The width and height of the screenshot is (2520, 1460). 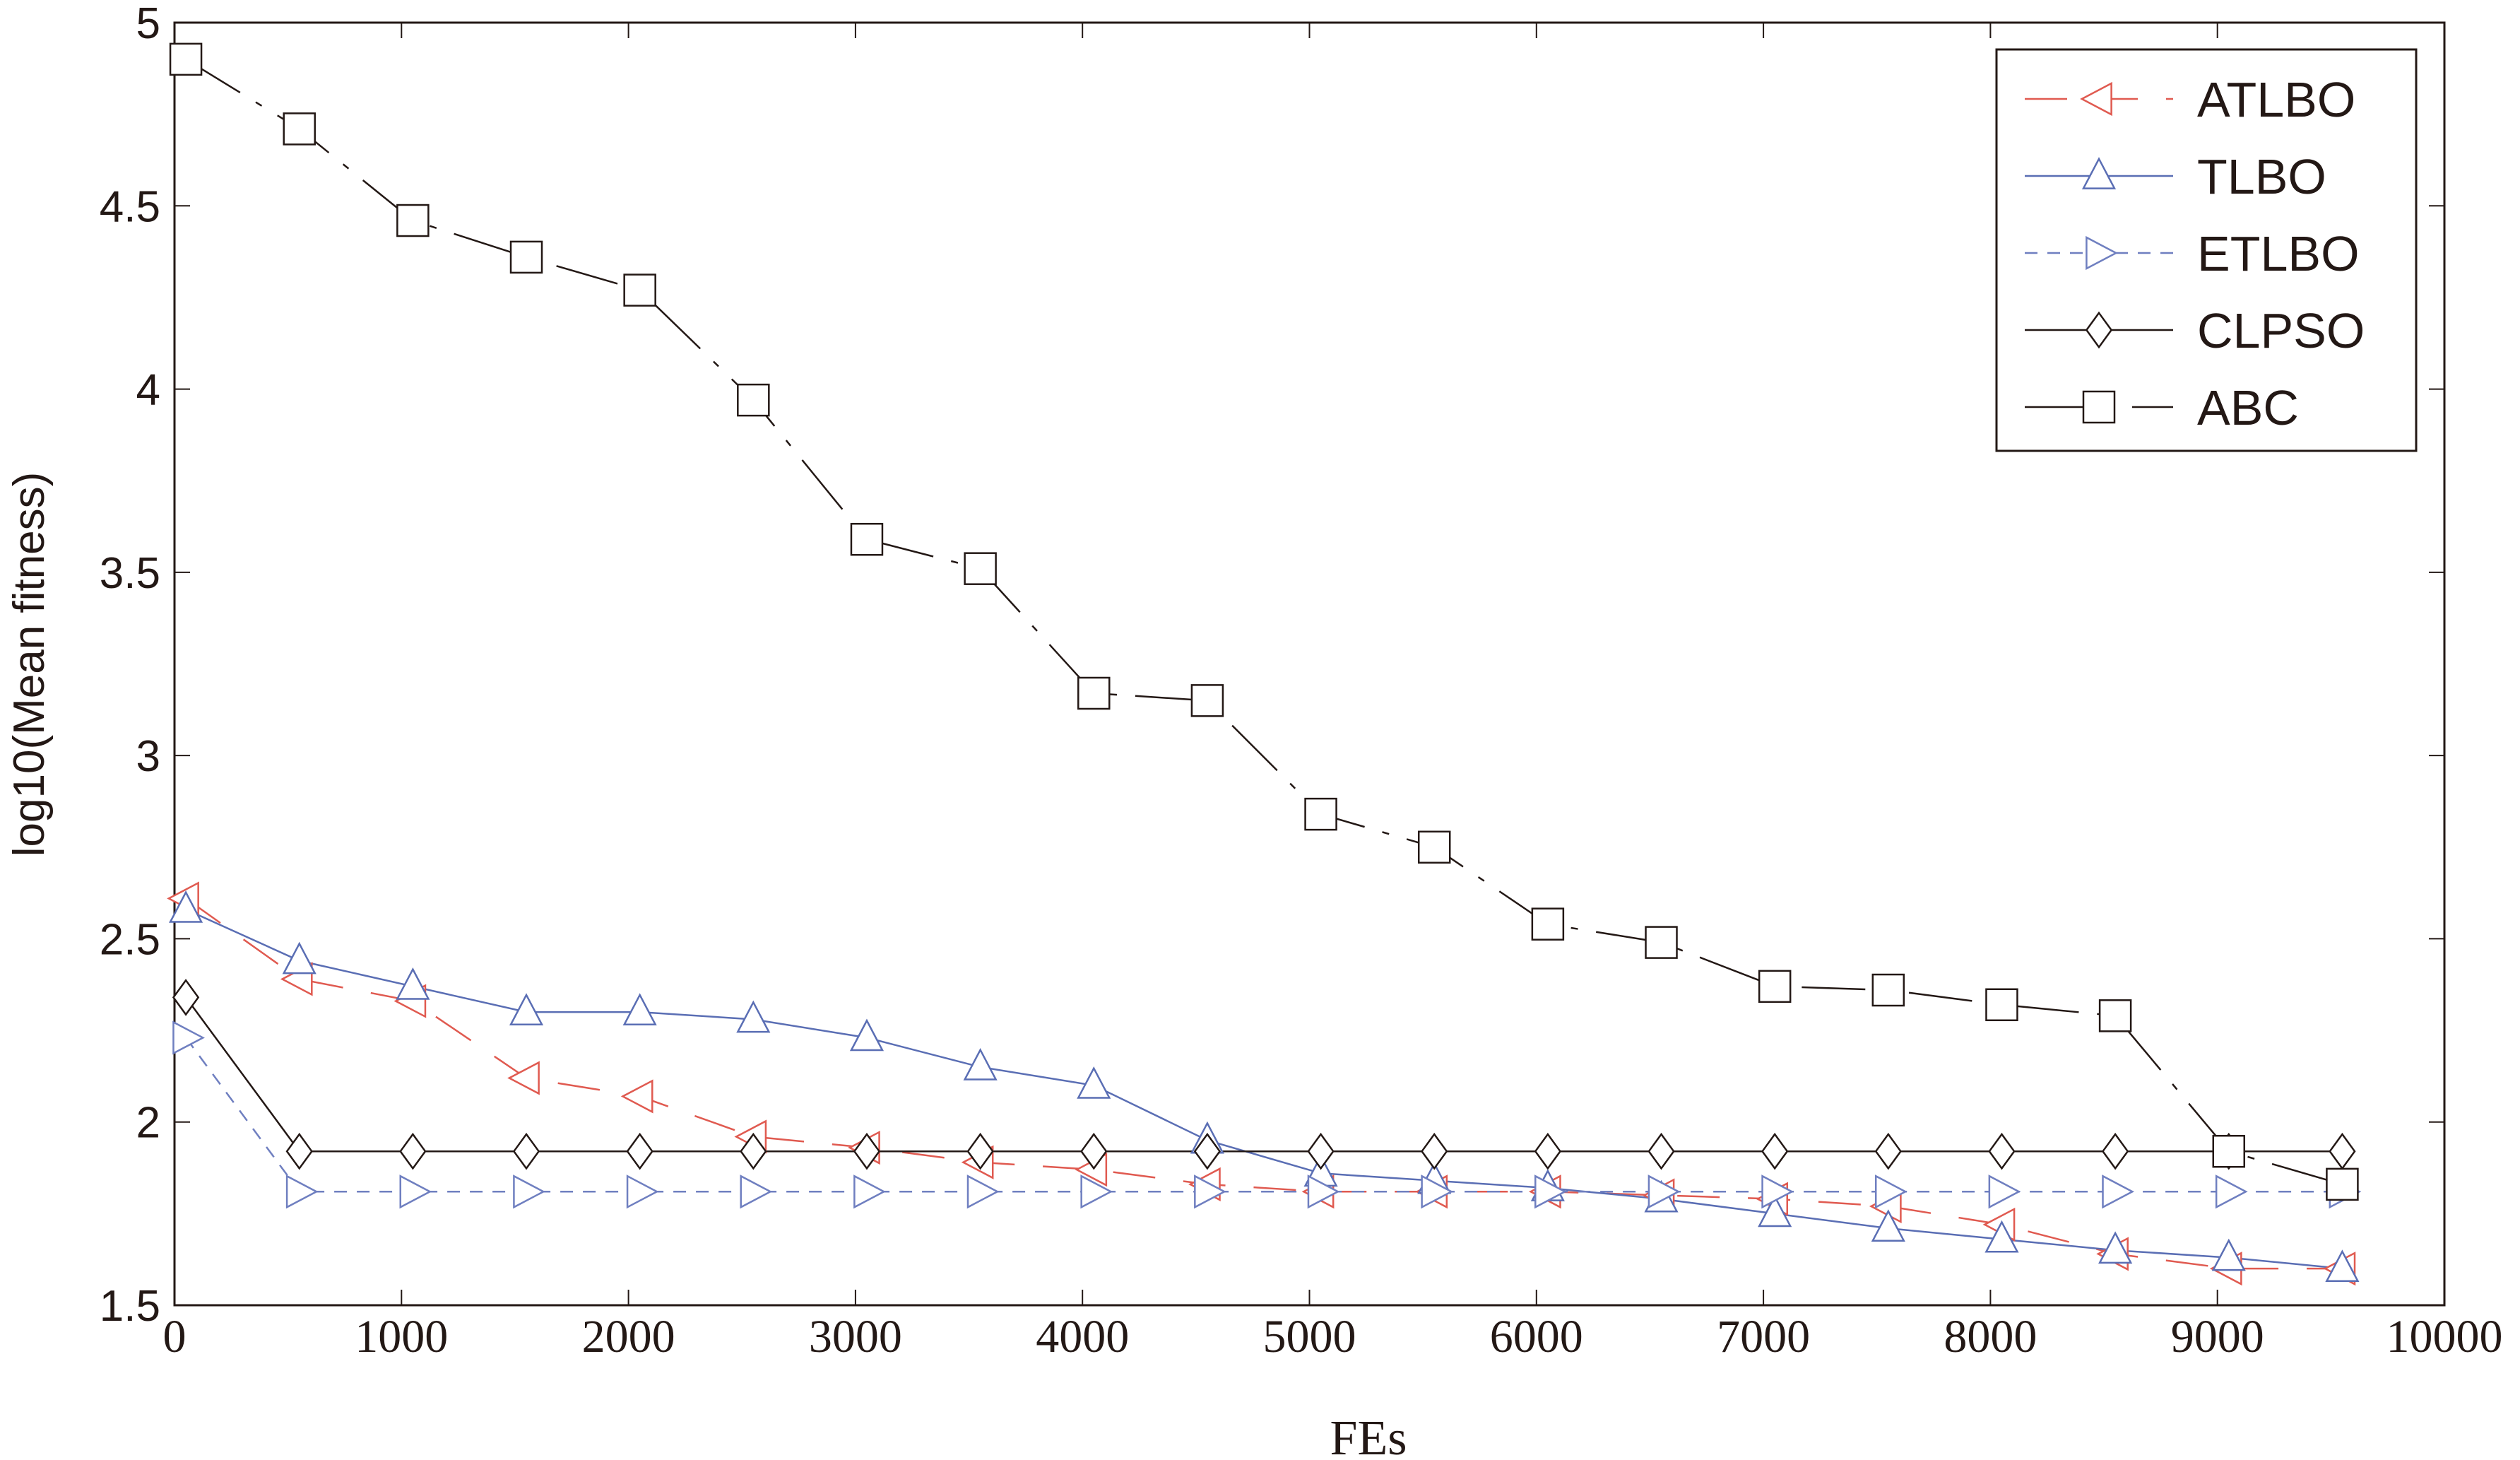 I want to click on x-tick-label: 6000, so click(x=1536, y=1336).